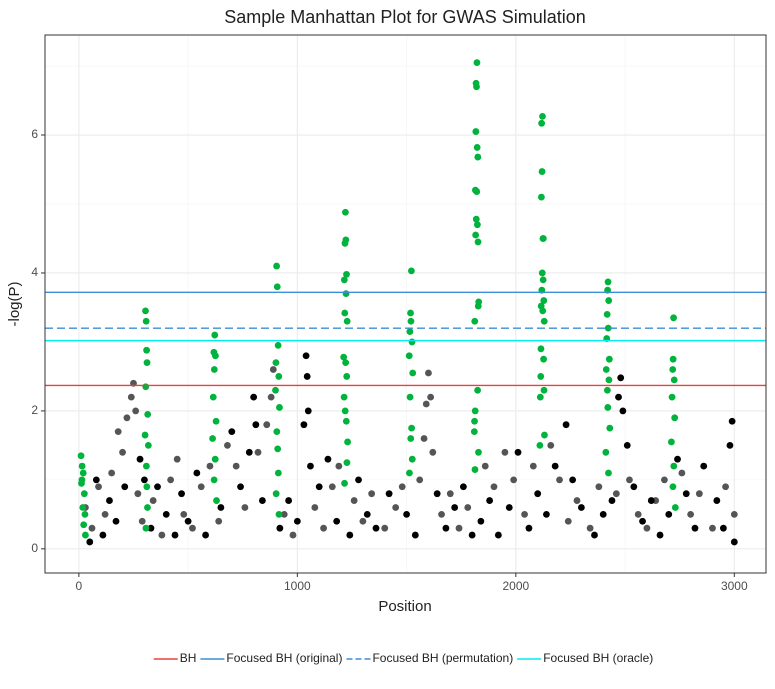 The height and width of the screenshot is (689, 775). Describe the element at coordinates (79, 586) in the screenshot. I see `x-tick-label: 0` at that location.